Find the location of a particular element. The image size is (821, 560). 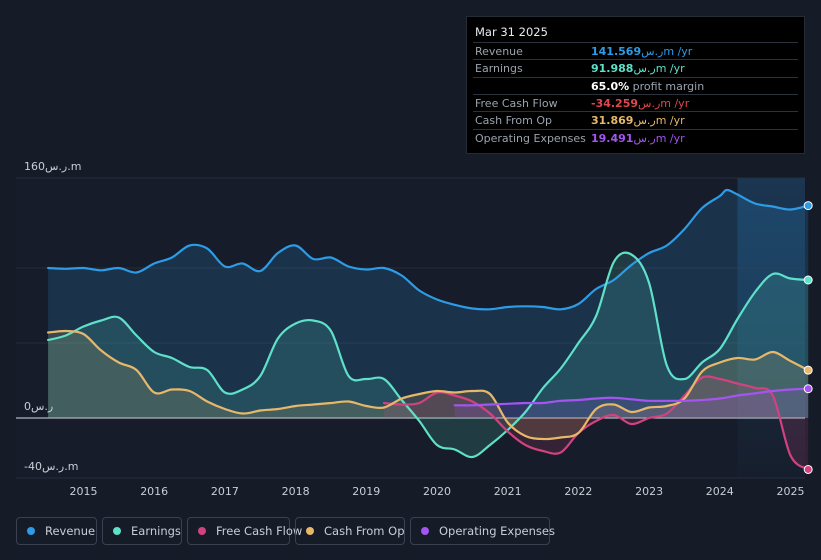

legend-label: Revenue is located at coordinates (70, 531).